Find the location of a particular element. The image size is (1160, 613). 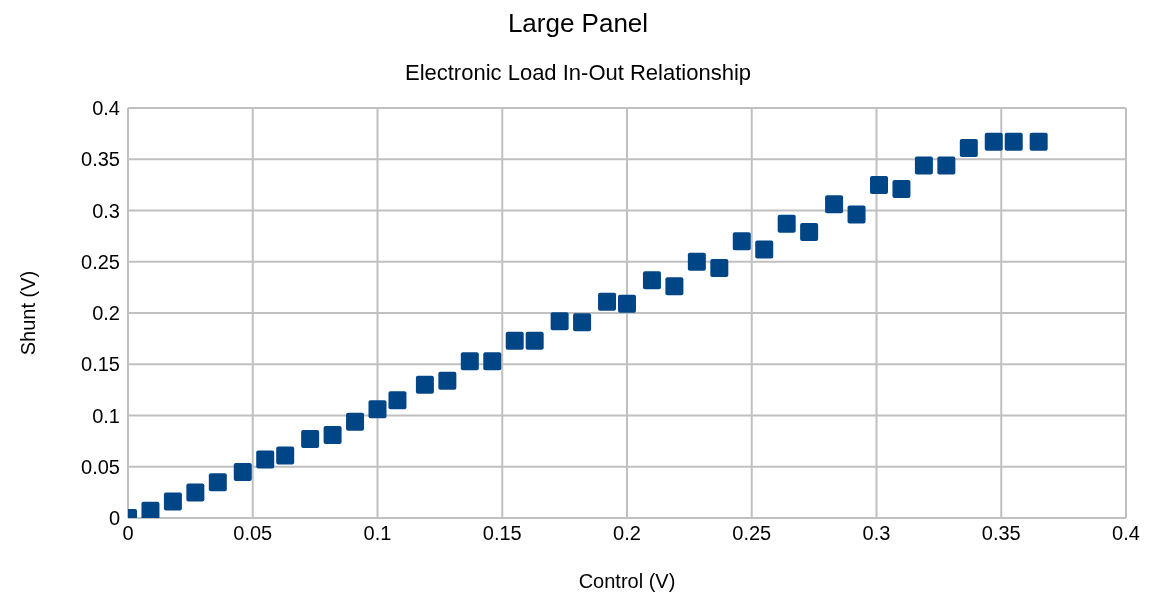

x-tick-label: 0.2 is located at coordinates (627, 533).